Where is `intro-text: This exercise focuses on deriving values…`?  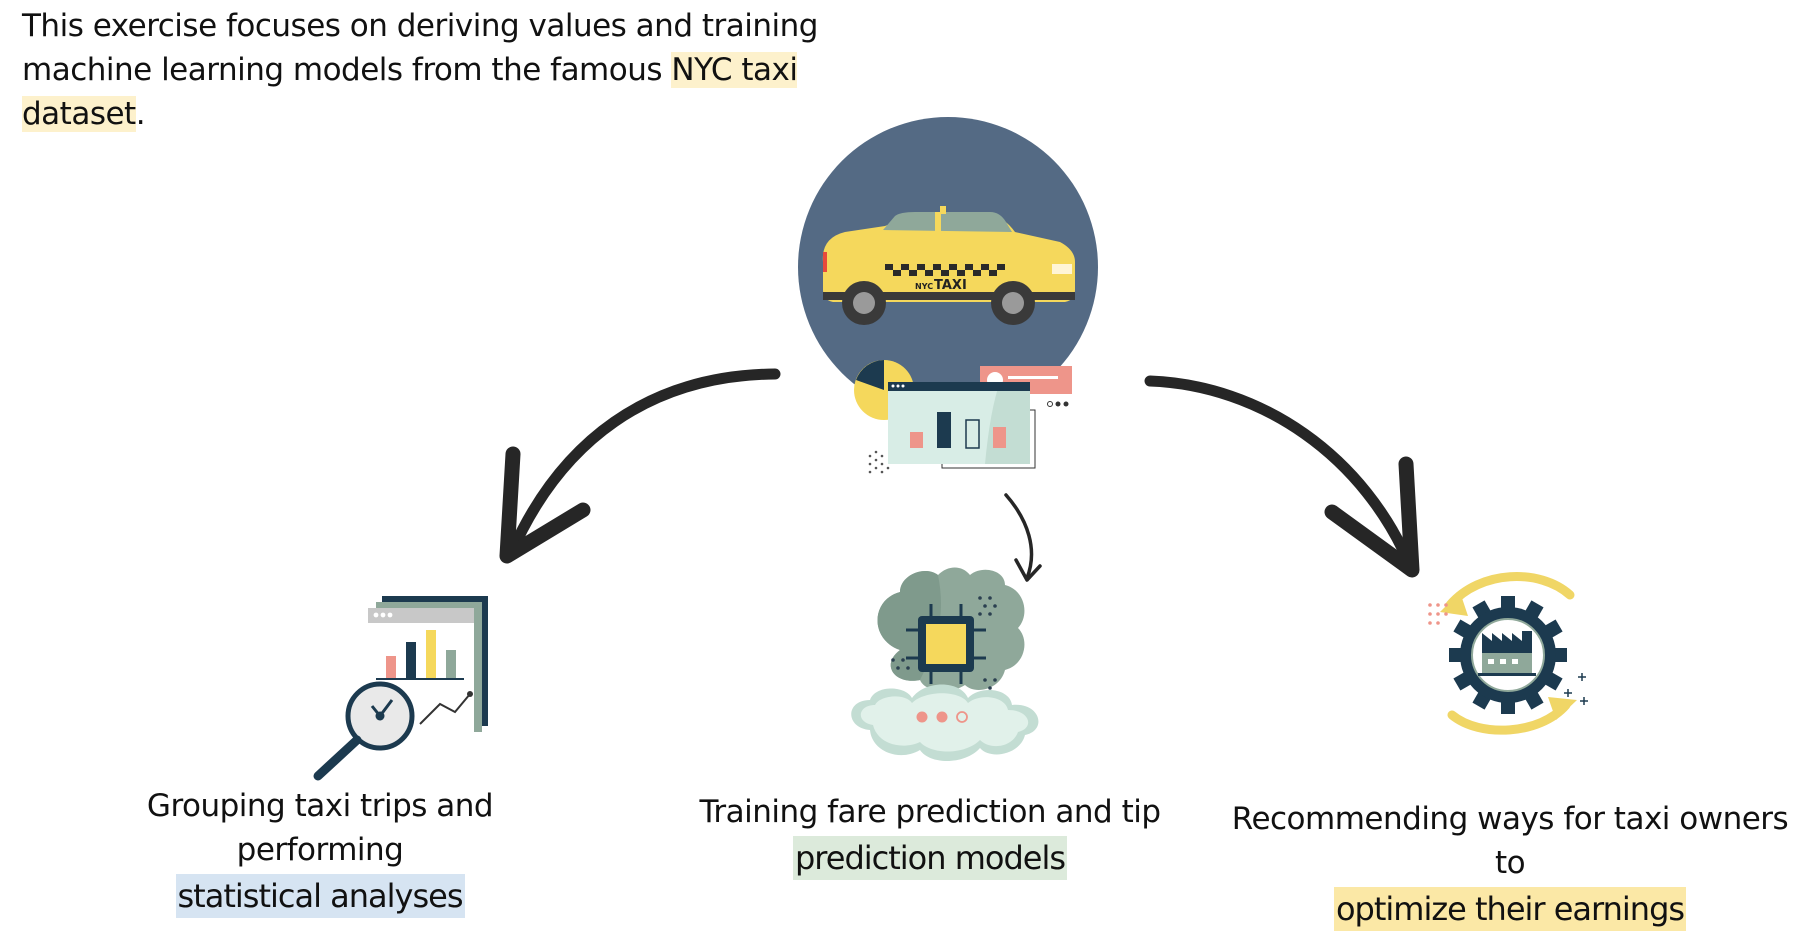 intro-text: This exercise focuses on deriving values… is located at coordinates (420, 48).